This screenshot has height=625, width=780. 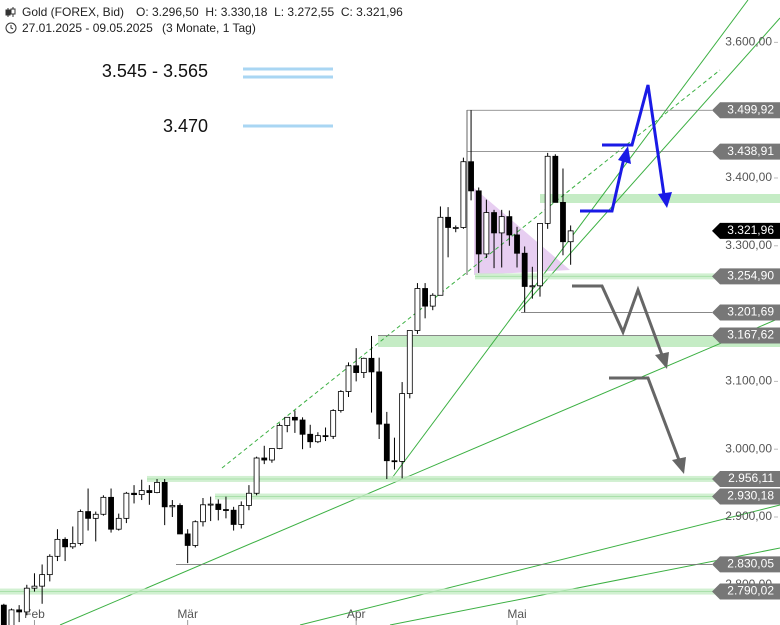 What do you see at coordinates (748, 245) in the screenshot?
I see `y-tick-label: 3.300,00` at bounding box center [748, 245].